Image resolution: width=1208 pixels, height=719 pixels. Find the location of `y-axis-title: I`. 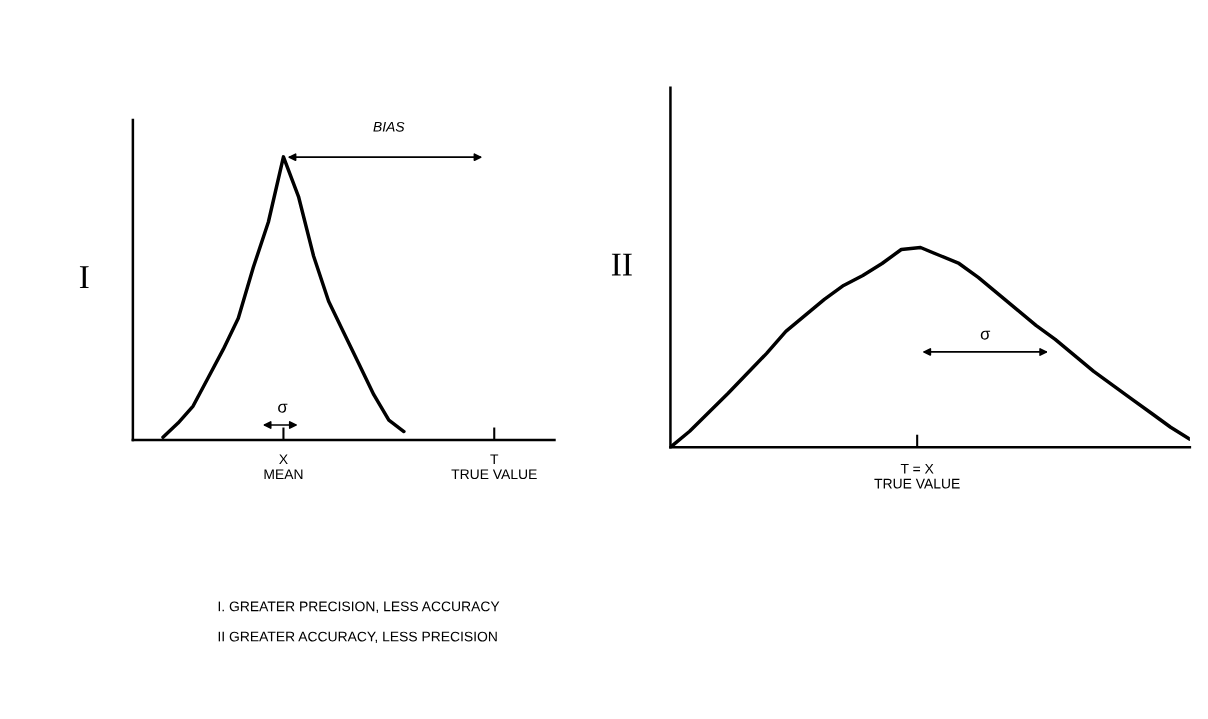

y-axis-title: I is located at coordinates (84, 277).